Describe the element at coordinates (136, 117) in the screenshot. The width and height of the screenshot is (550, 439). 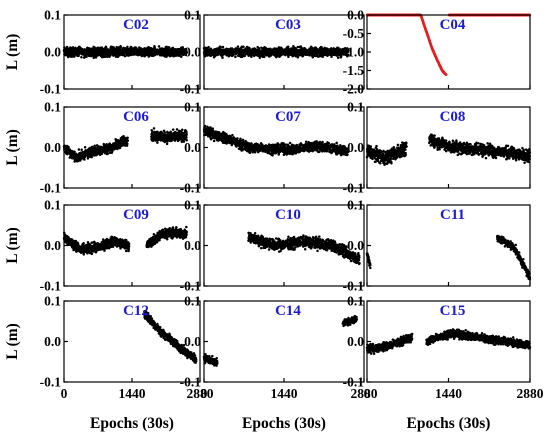
I see `panel-title: C06` at that location.